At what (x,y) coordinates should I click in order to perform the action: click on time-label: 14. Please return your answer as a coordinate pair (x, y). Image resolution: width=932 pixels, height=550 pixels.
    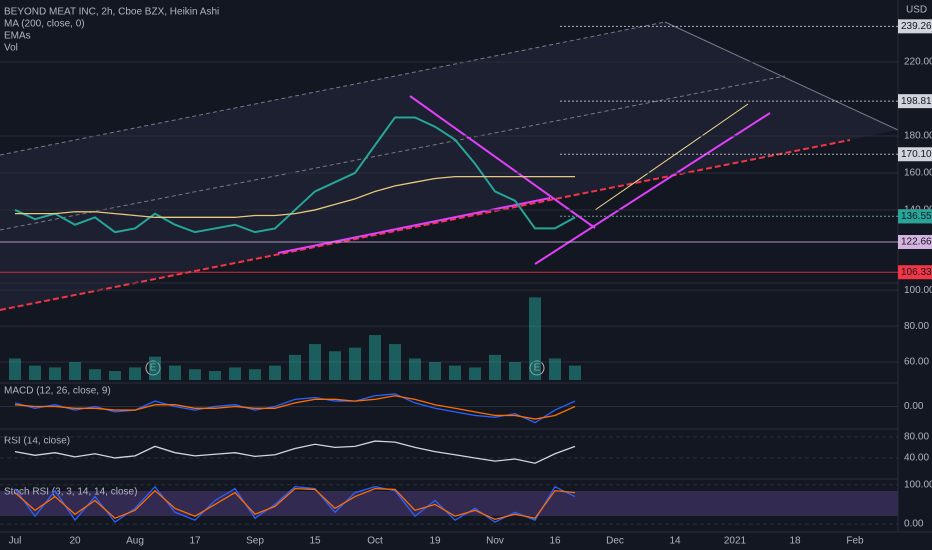
    Looking at the image, I should click on (675, 541).